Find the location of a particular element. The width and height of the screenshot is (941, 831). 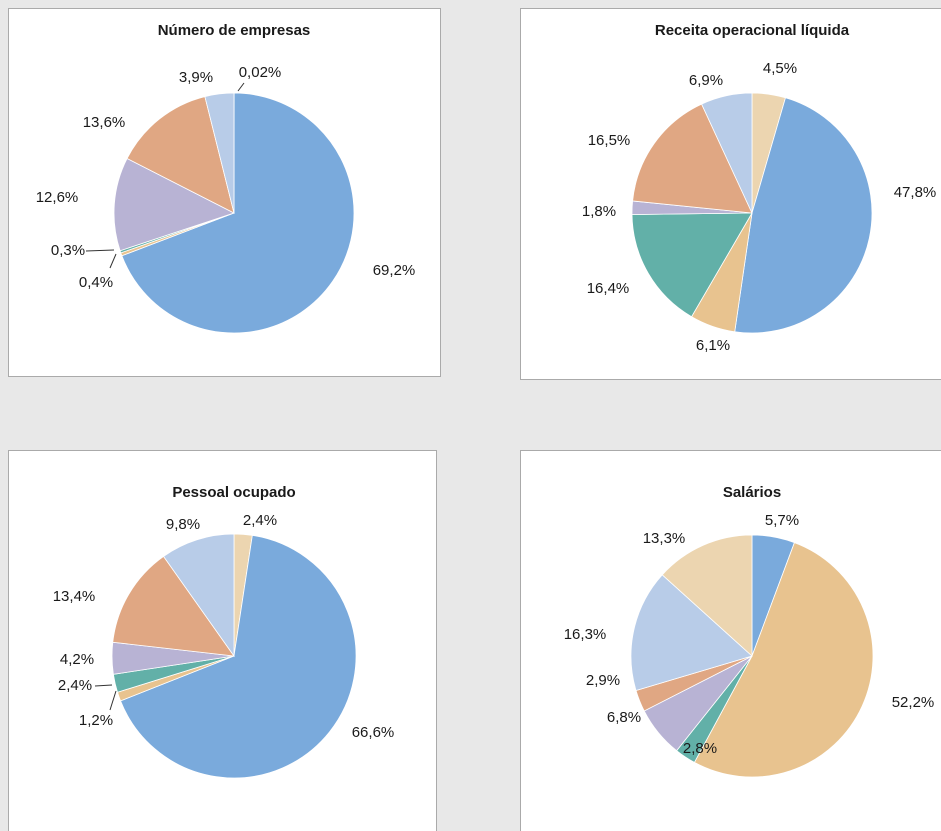

data-label: 16,5% is located at coordinates (609, 140).